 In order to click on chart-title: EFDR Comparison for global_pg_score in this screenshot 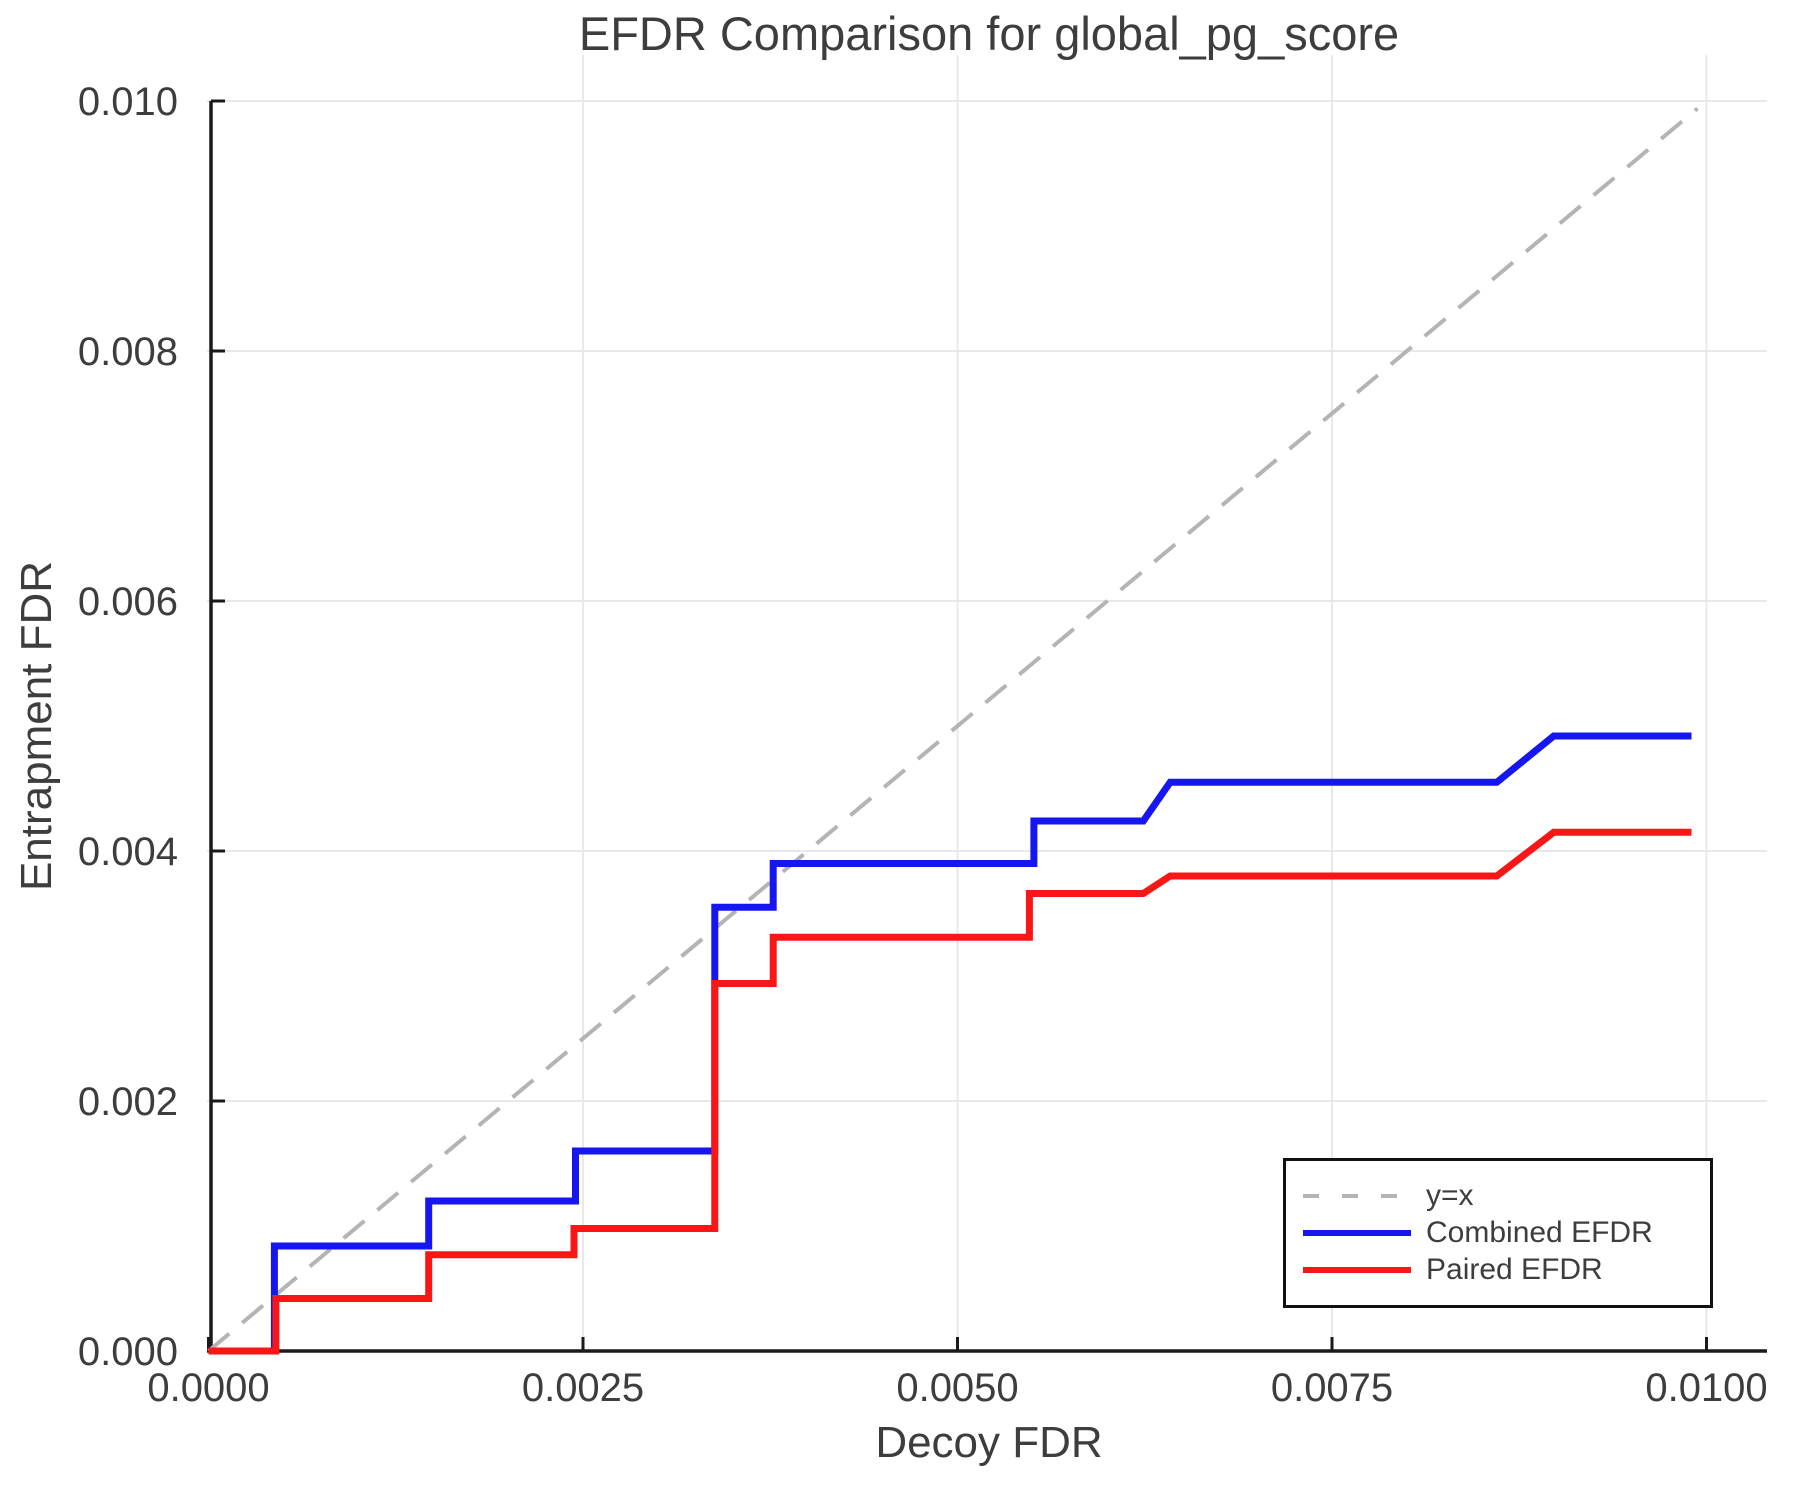, I will do `click(989, 33)`.